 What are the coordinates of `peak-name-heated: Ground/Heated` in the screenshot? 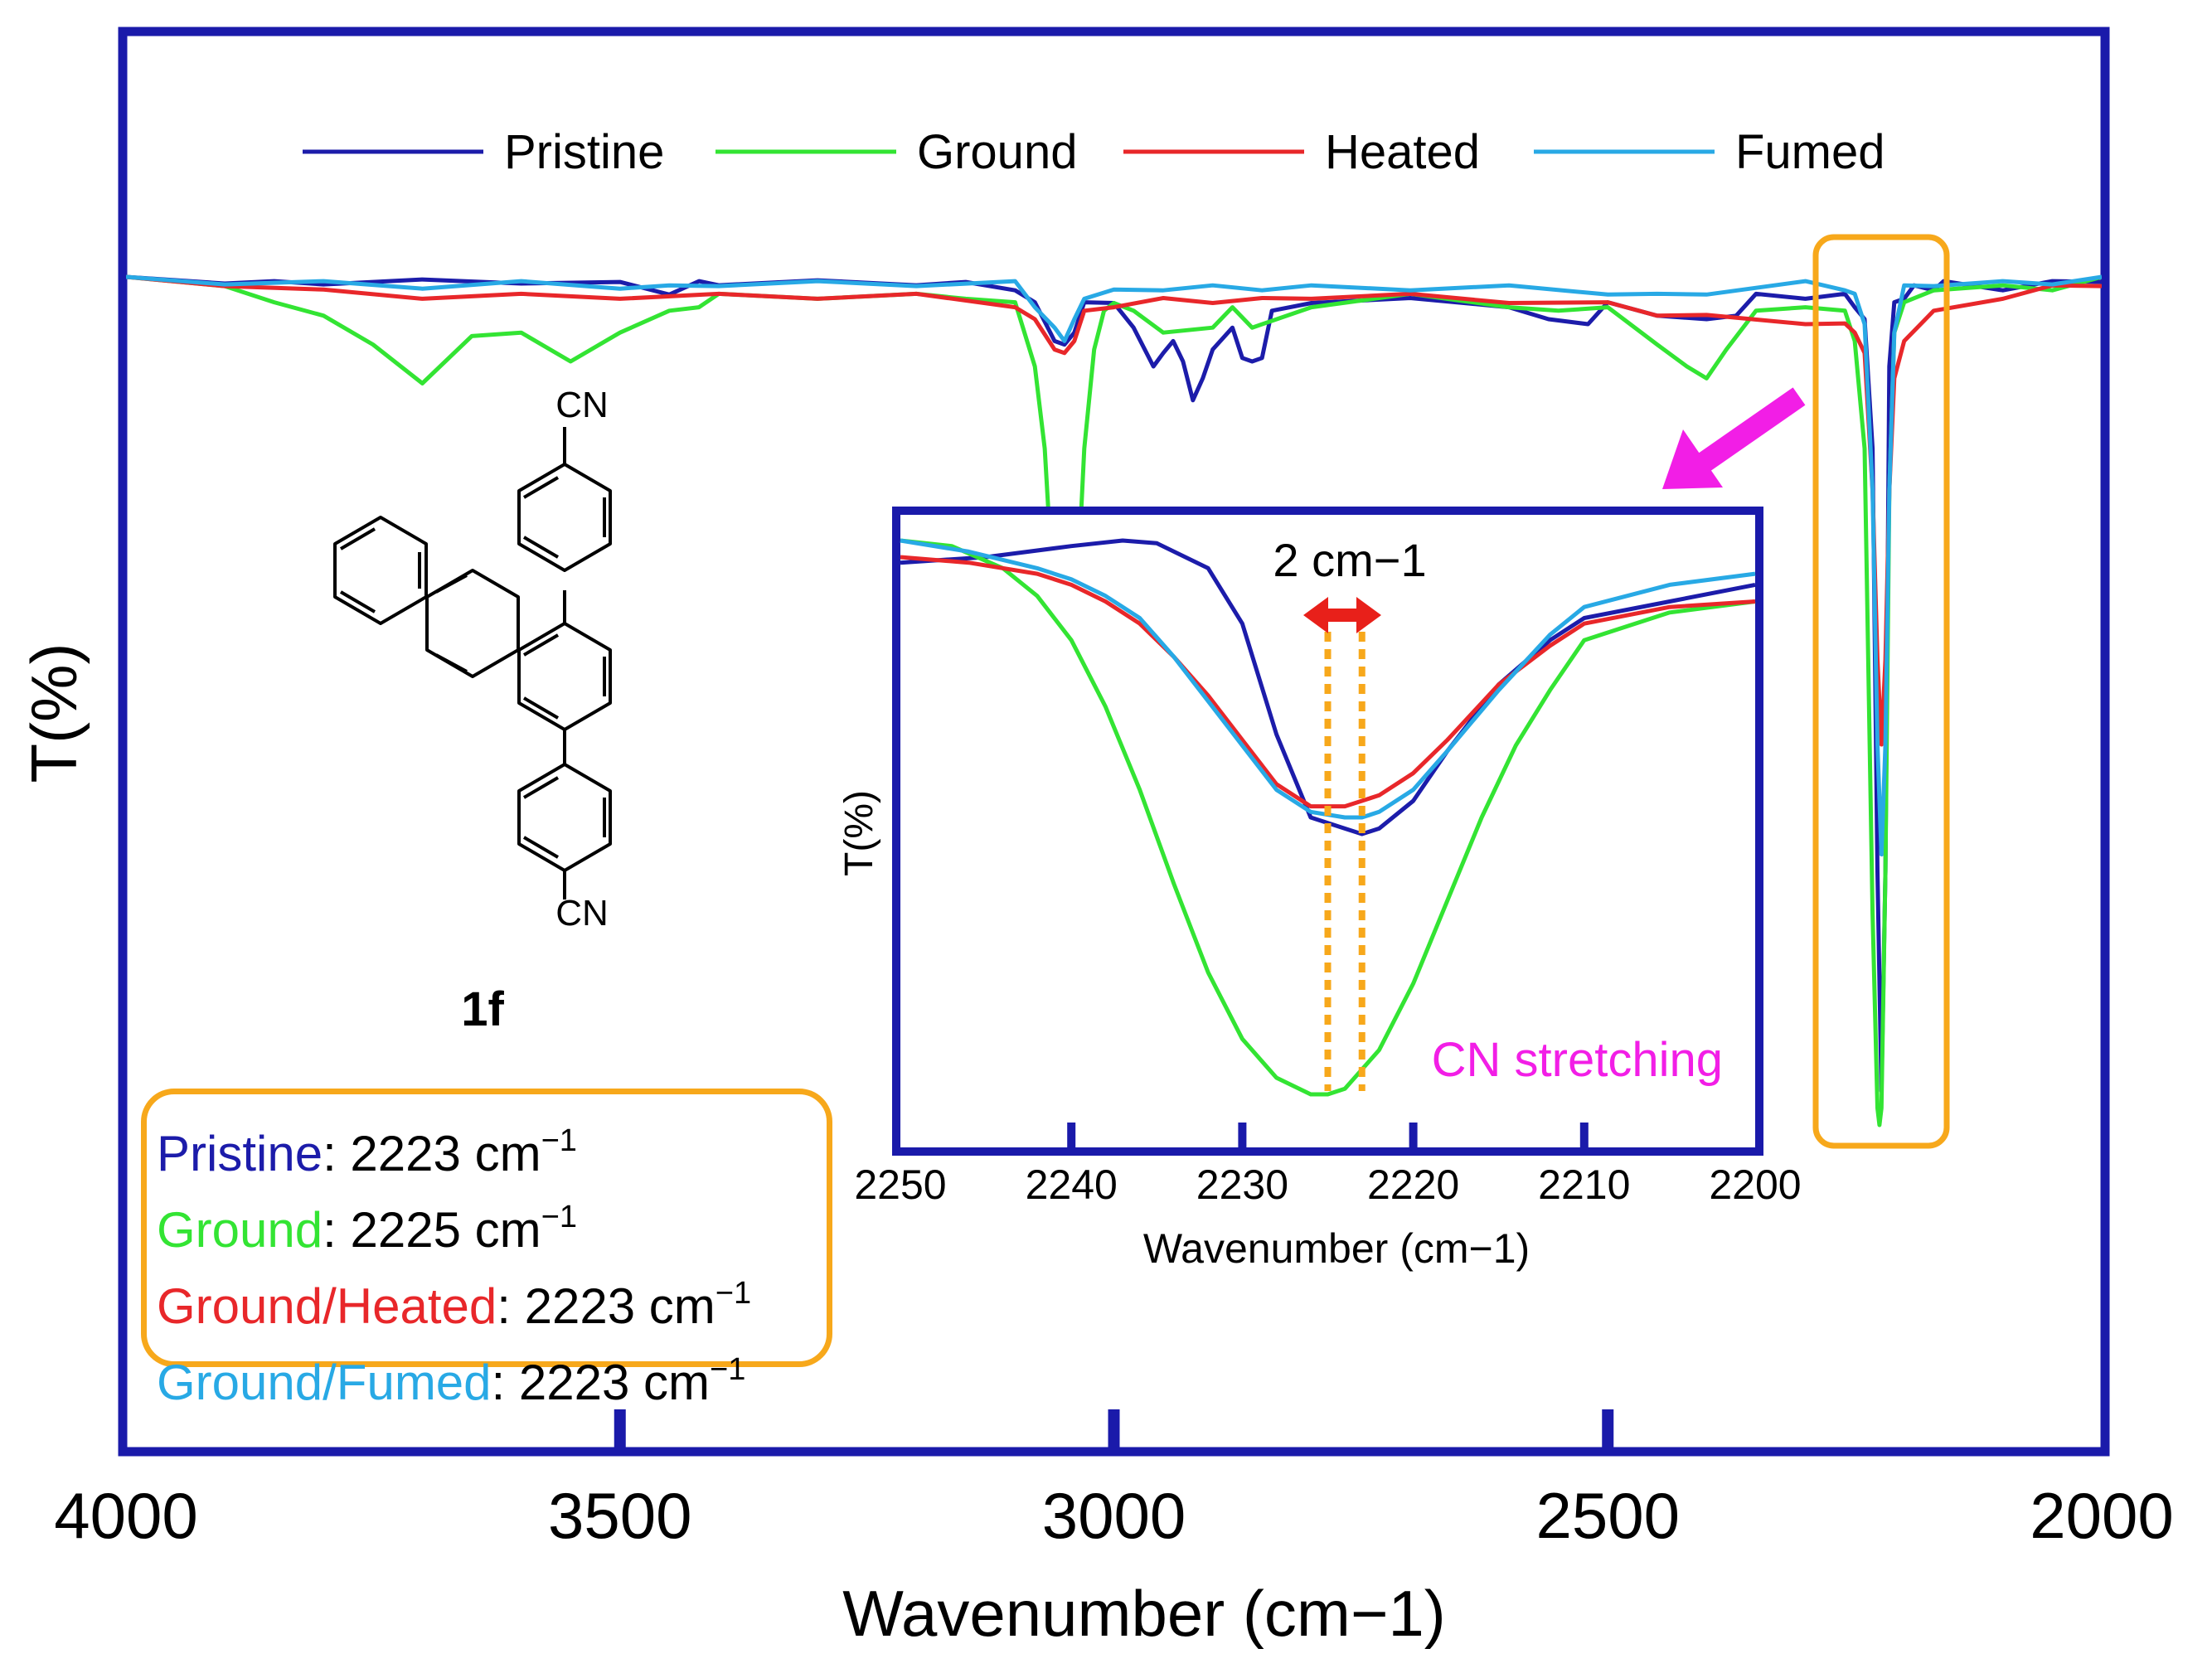 It's located at (327, 1306).